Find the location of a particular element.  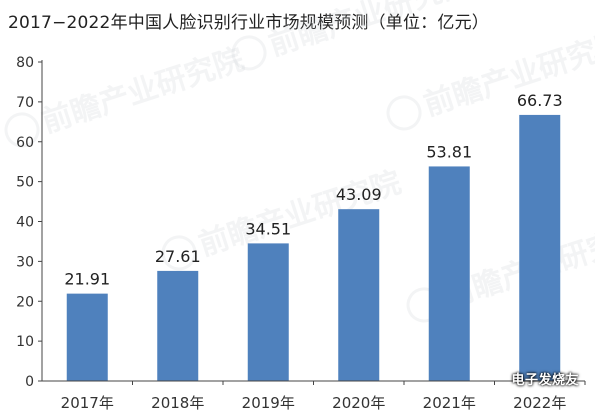

y-tick-label: 10 is located at coordinates (25, 342).